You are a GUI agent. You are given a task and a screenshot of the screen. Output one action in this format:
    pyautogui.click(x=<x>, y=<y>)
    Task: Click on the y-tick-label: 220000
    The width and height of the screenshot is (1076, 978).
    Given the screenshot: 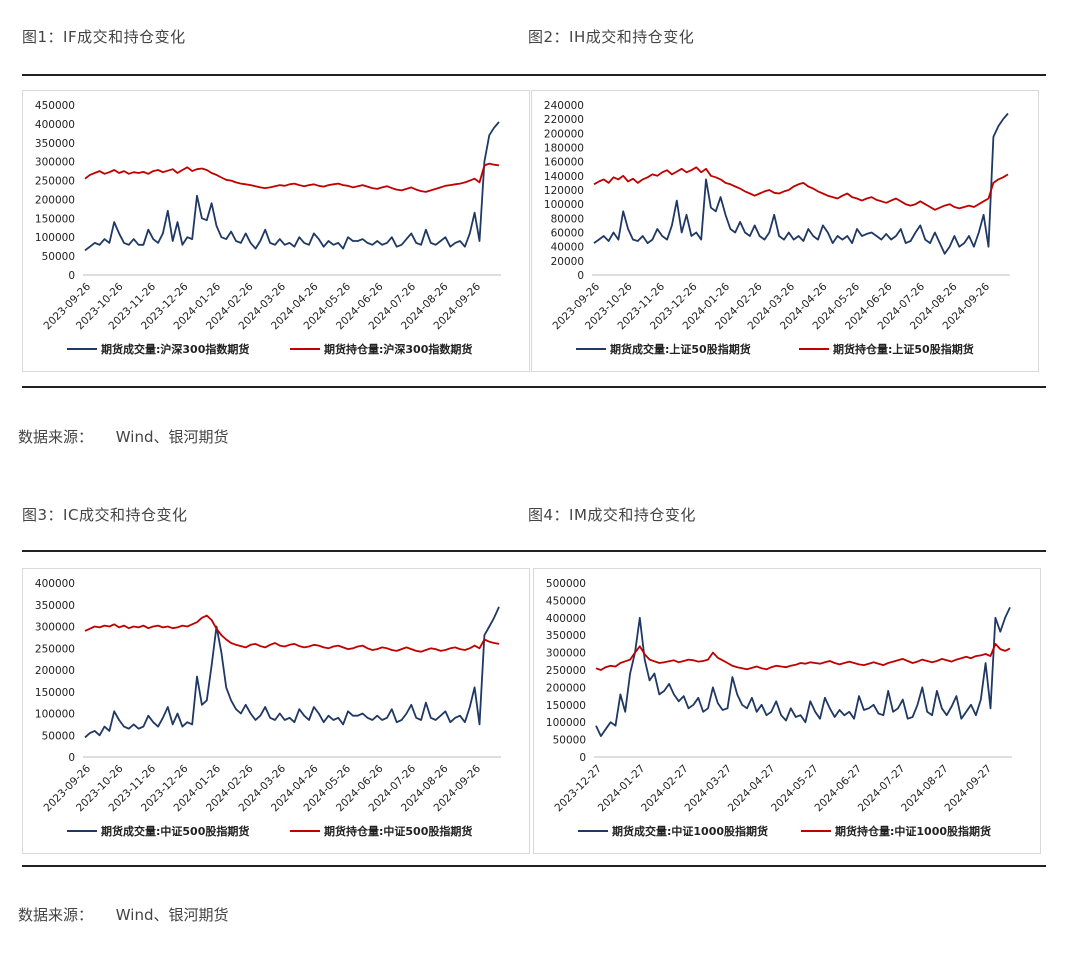 What is the action you would take?
    pyautogui.click(x=564, y=120)
    